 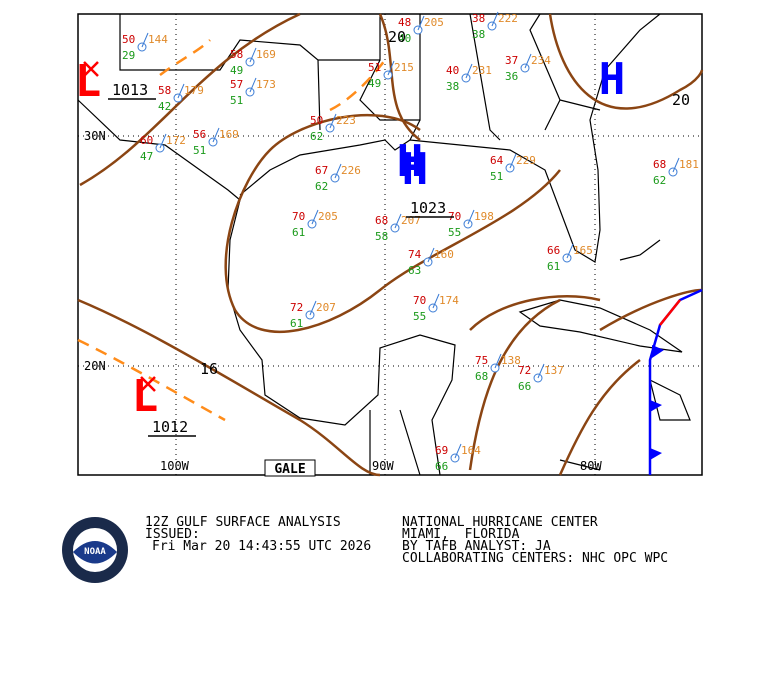 What do you see at coordinates (316, 120) in the screenshot?
I see `station-temp: 50` at bounding box center [316, 120].